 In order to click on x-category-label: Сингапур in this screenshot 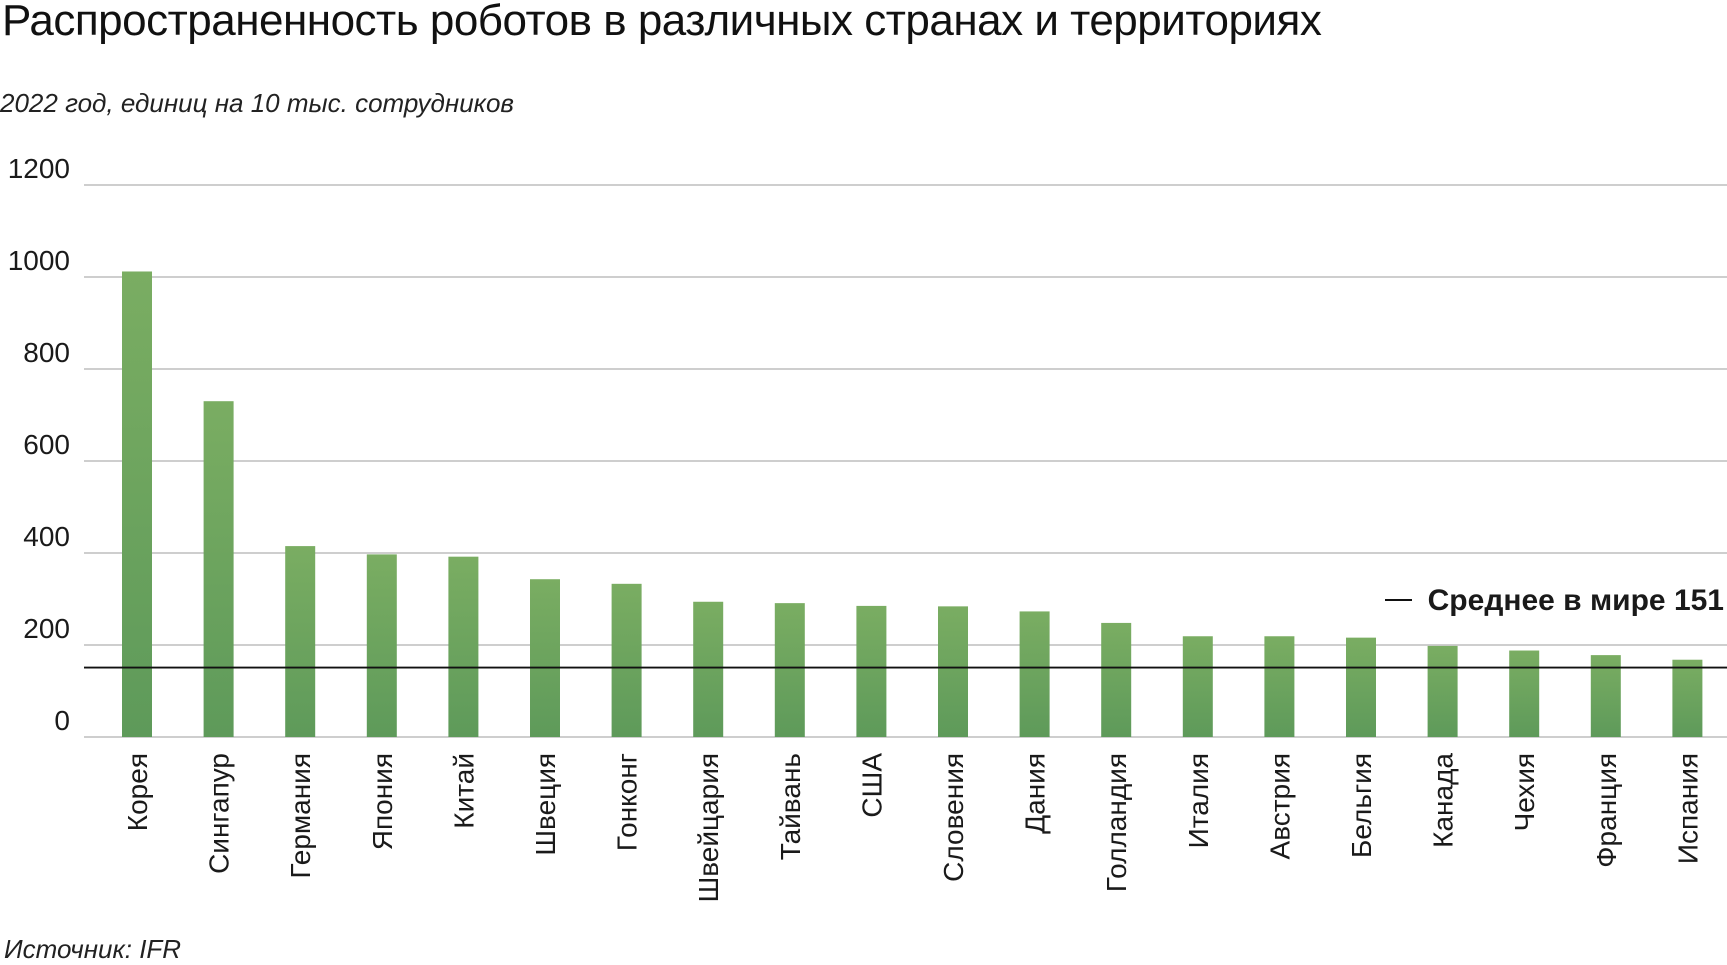, I will do `click(219, 813)`.